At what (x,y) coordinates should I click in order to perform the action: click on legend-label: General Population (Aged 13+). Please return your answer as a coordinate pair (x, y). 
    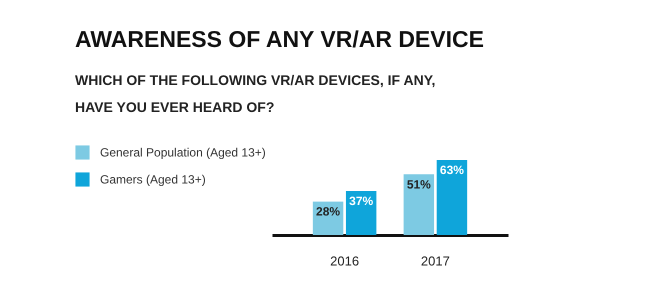
    Looking at the image, I should click on (183, 153).